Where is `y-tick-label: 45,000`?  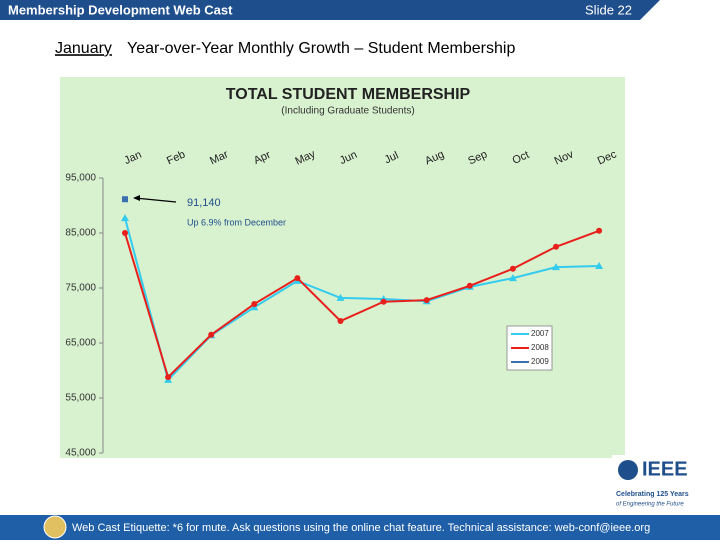 y-tick-label: 45,000 is located at coordinates (80, 453).